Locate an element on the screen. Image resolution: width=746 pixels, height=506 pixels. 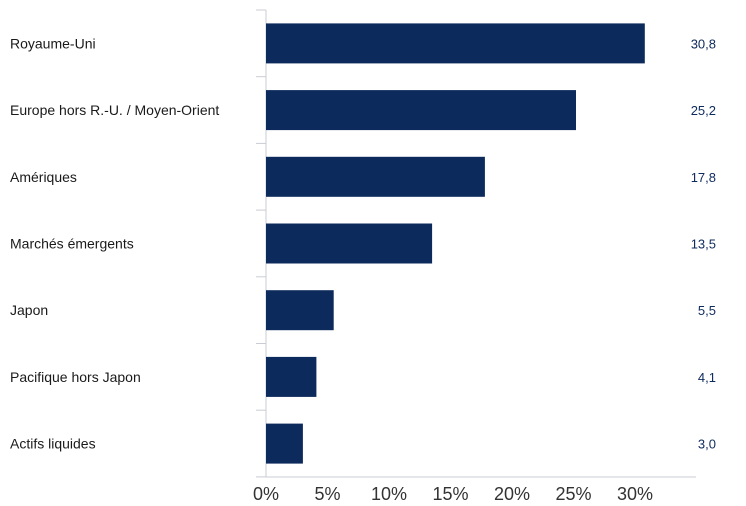
category-label: Pacifique hors Japon is located at coordinates (75, 377).